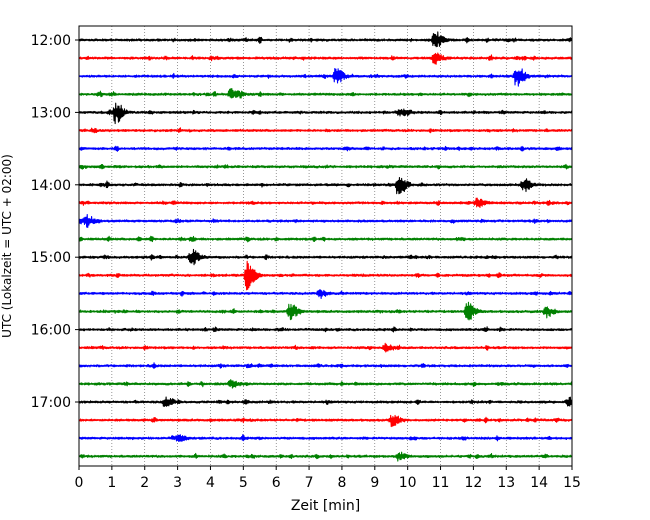 The height and width of the screenshot is (520, 650). Describe the element at coordinates (328, 478) in the screenshot. I see `x-axis-ticks: 0 1 2 3 4 5 6 7 8 9 10 11 12 13 14 15` at that location.